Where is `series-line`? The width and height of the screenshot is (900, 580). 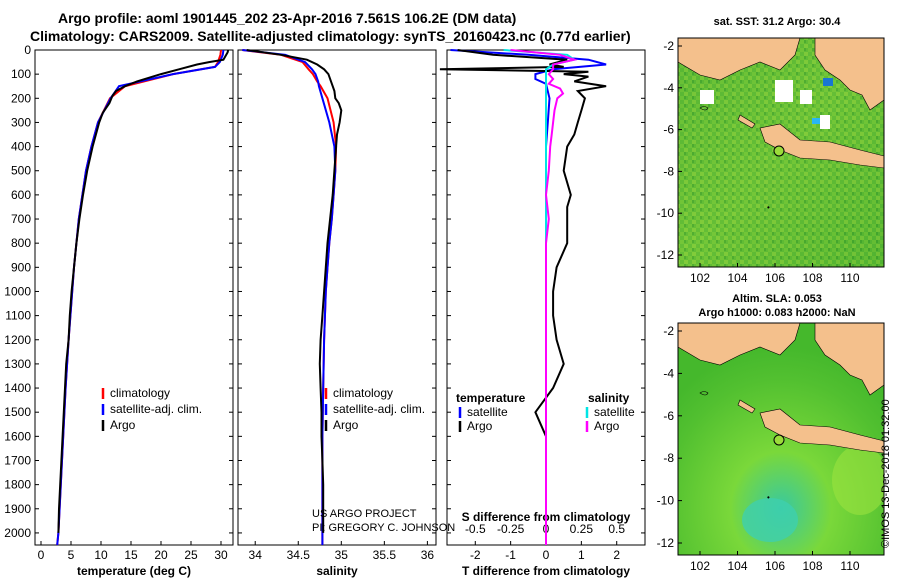 series-line is located at coordinates (544, 297).